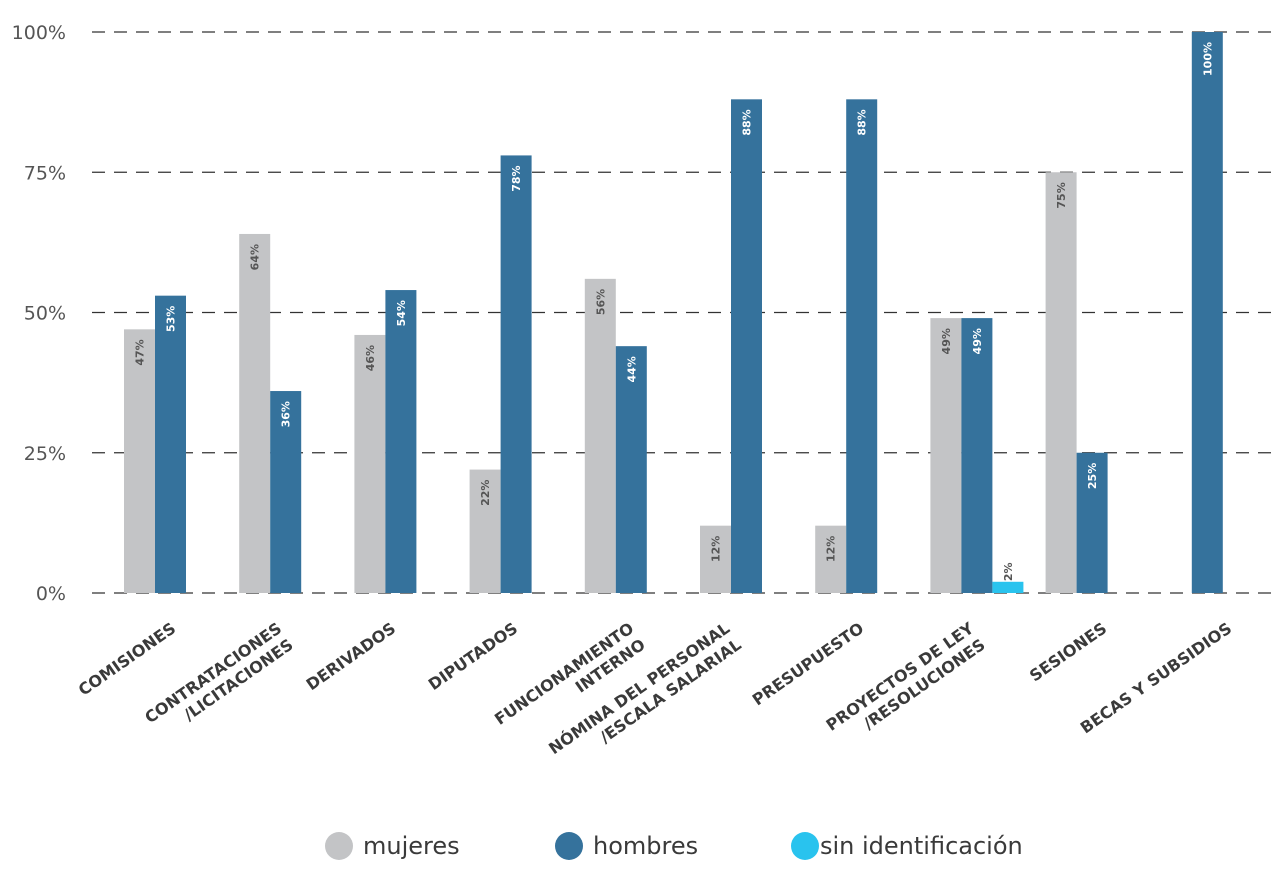 The height and width of the screenshot is (888, 1281). I want to click on y-tick-label: 75%, so click(45, 173).